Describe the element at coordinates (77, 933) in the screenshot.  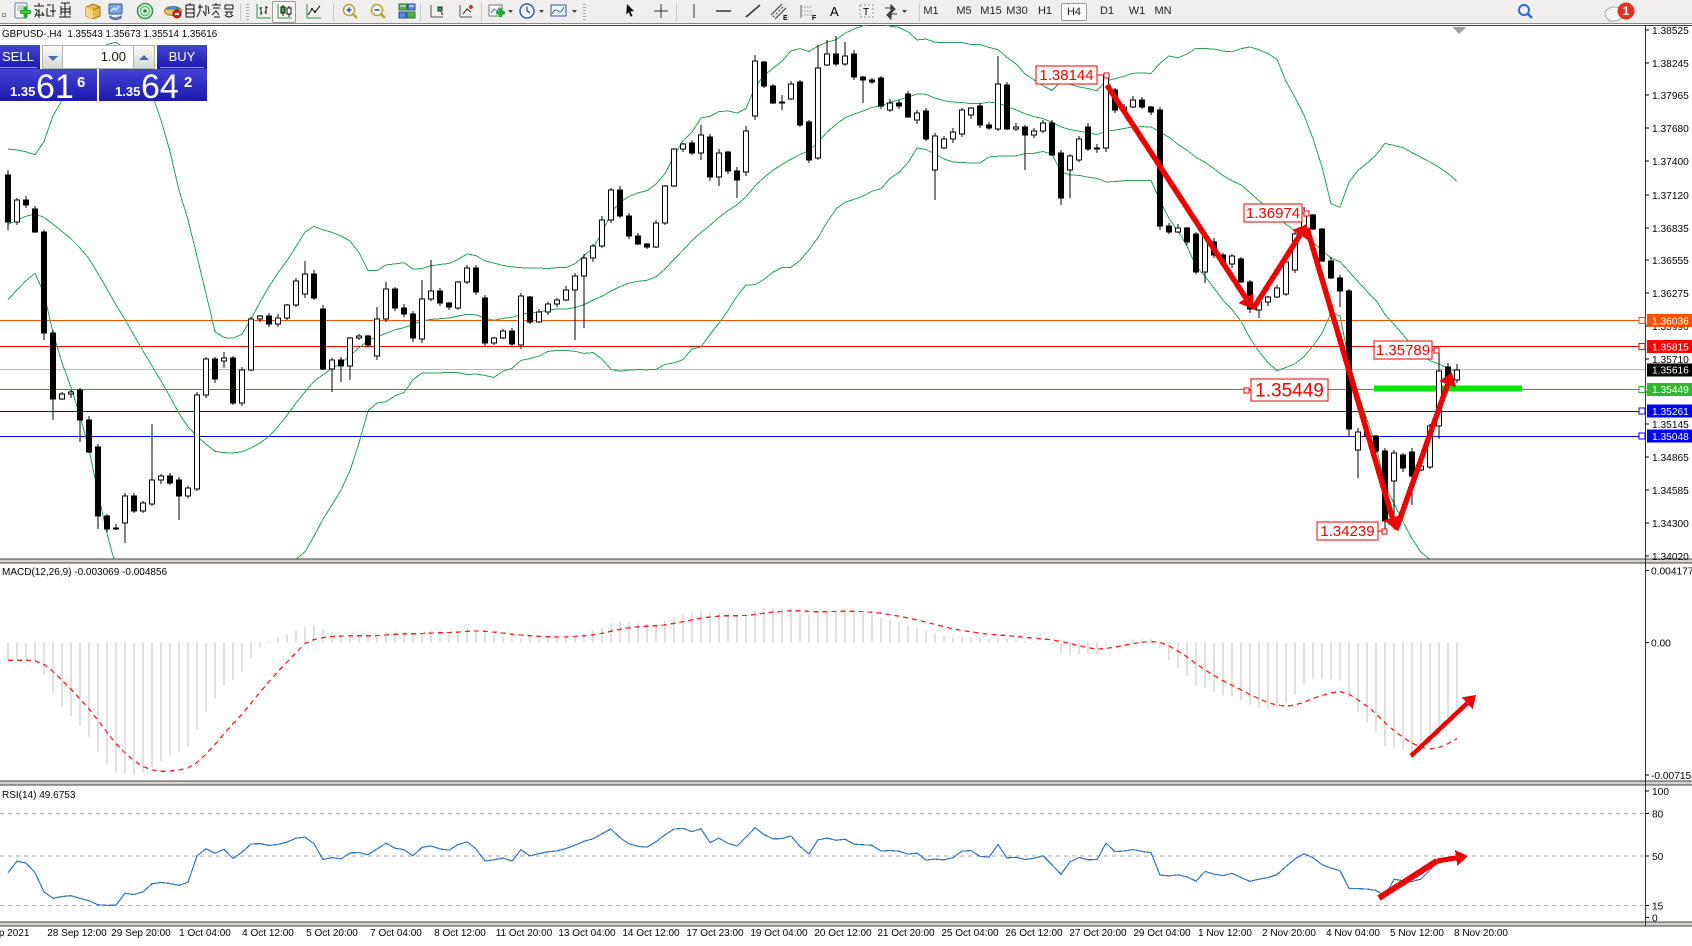
I see `svg-text: 28 Sep 12:00` at that location.